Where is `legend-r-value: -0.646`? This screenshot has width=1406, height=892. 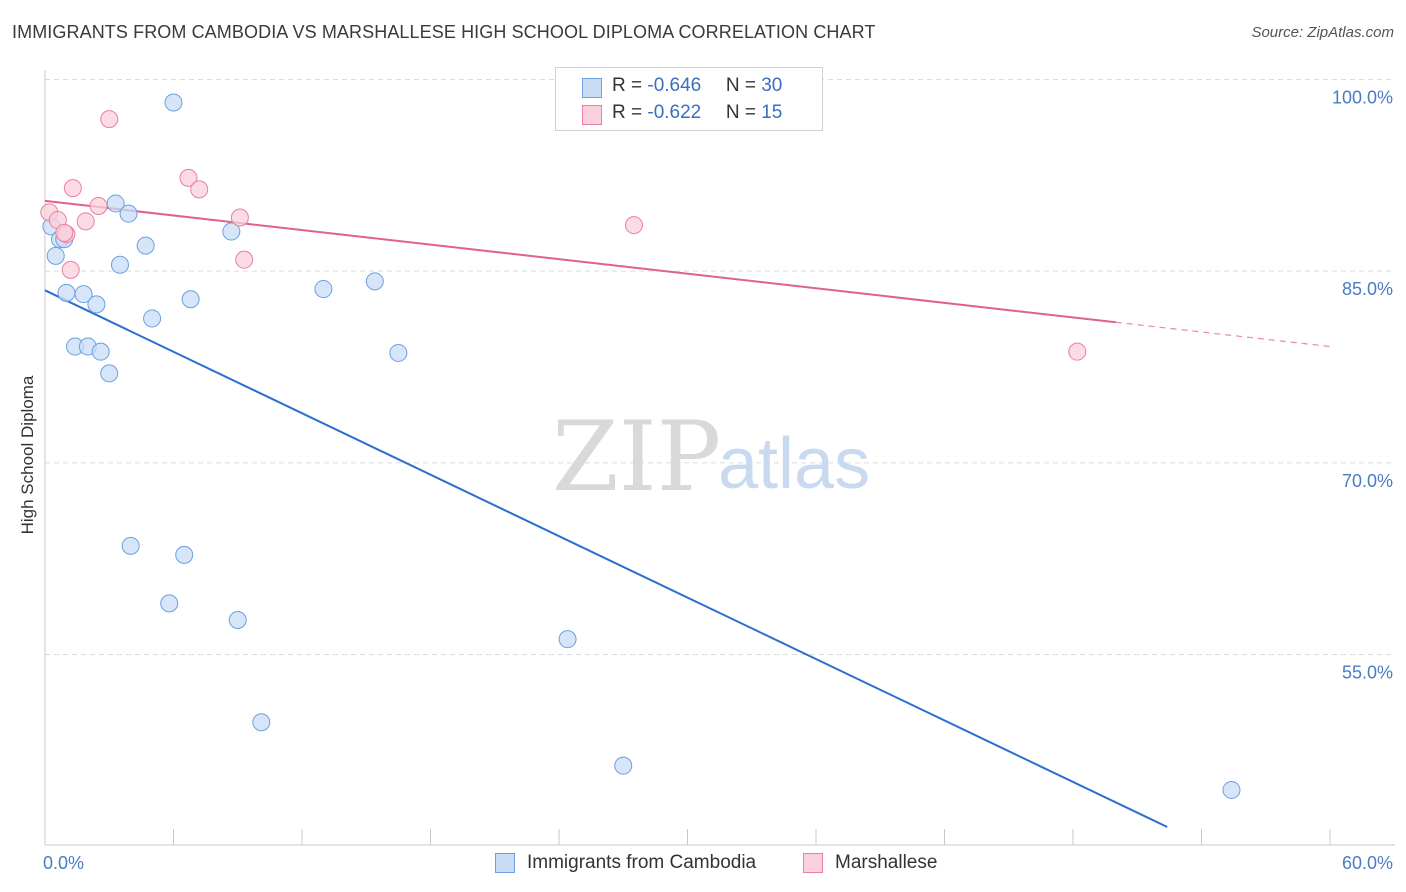
legend-r-value: -0.646 is located at coordinates (674, 85).